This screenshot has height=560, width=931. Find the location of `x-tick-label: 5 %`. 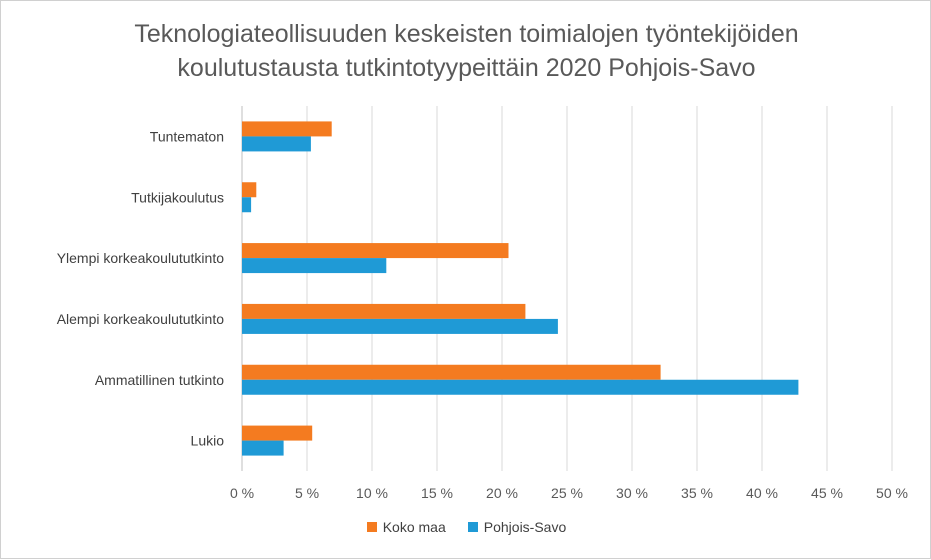

x-tick-label: 5 % is located at coordinates (307, 493).